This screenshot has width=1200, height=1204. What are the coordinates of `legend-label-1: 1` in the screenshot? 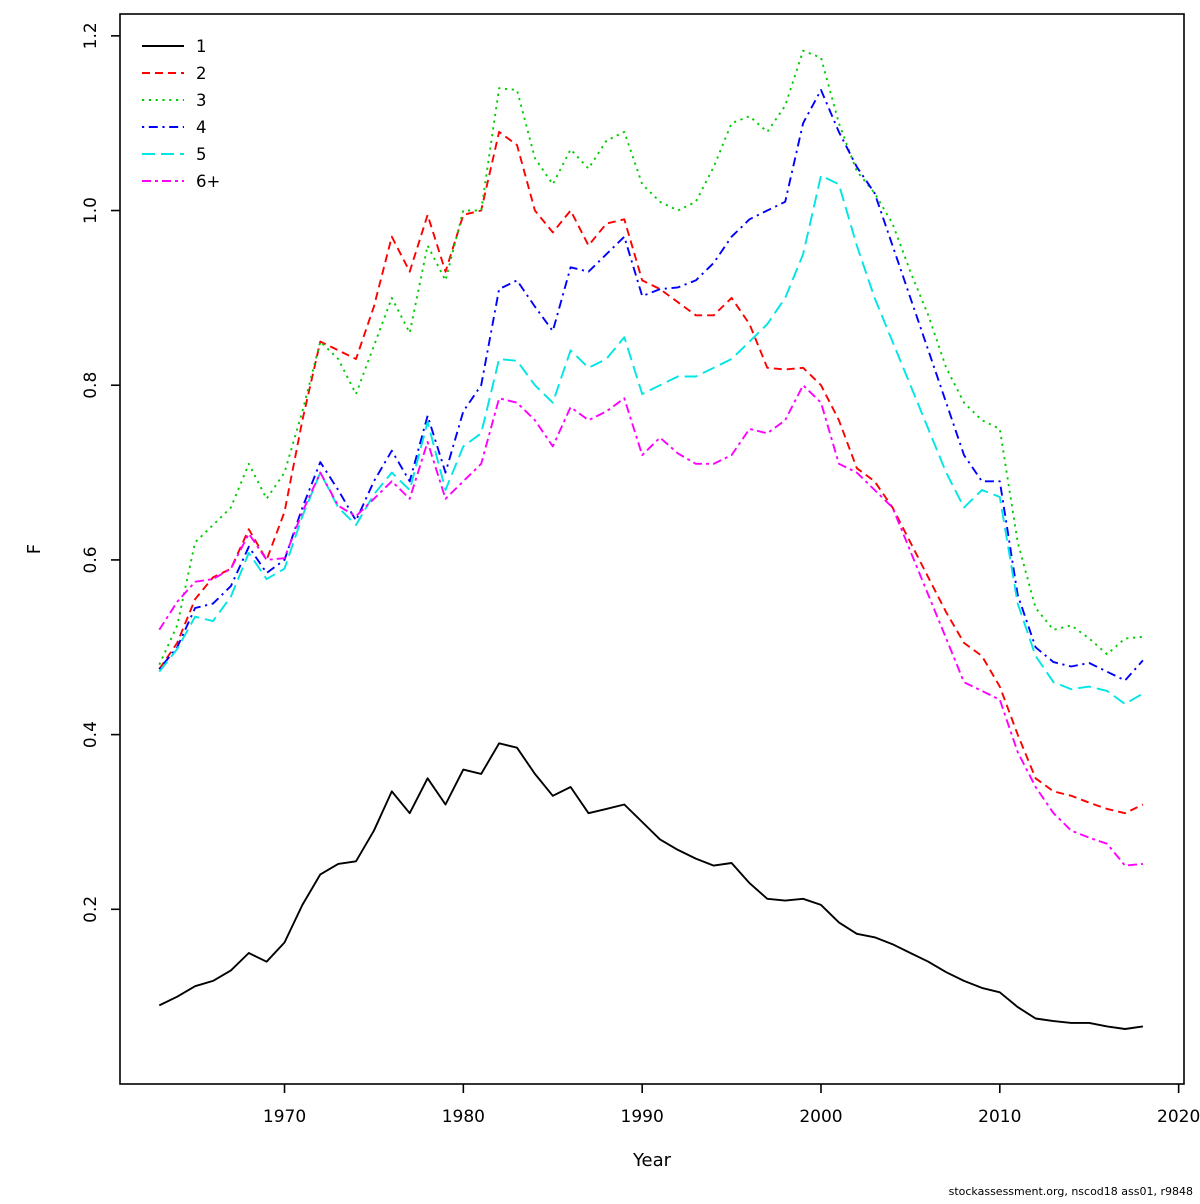 It's located at (201, 46).